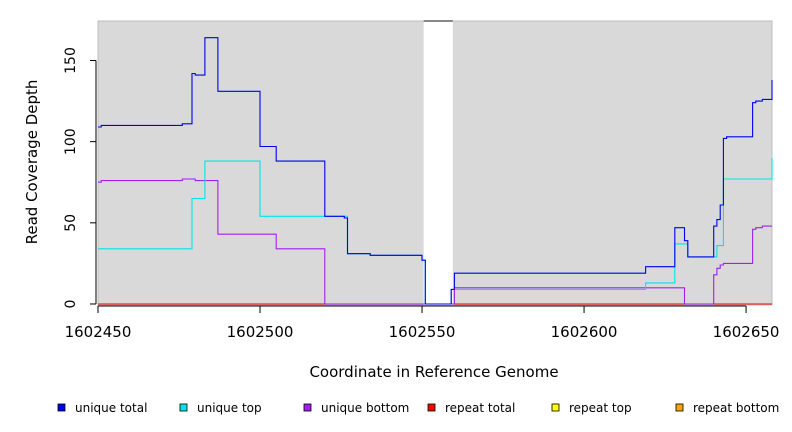 Image resolution: width=792 pixels, height=432 pixels. What do you see at coordinates (365, 408) in the screenshot?
I see `legend-label: unique bottom` at bounding box center [365, 408].